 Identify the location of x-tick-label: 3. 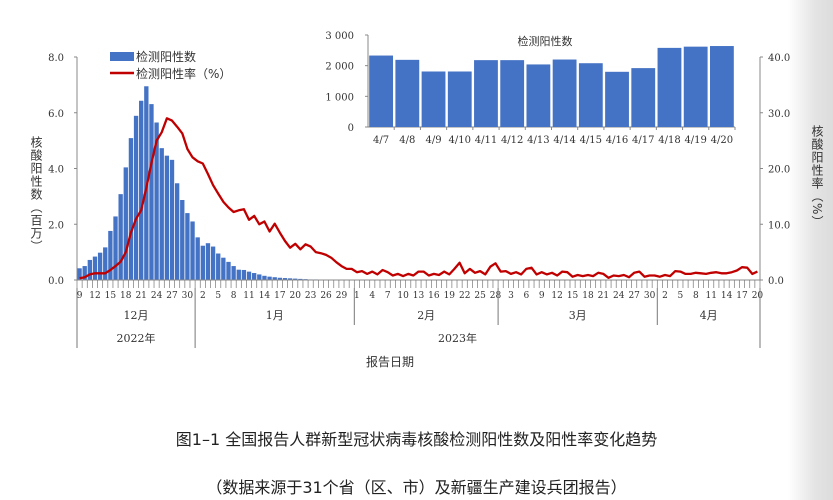
(511, 296).